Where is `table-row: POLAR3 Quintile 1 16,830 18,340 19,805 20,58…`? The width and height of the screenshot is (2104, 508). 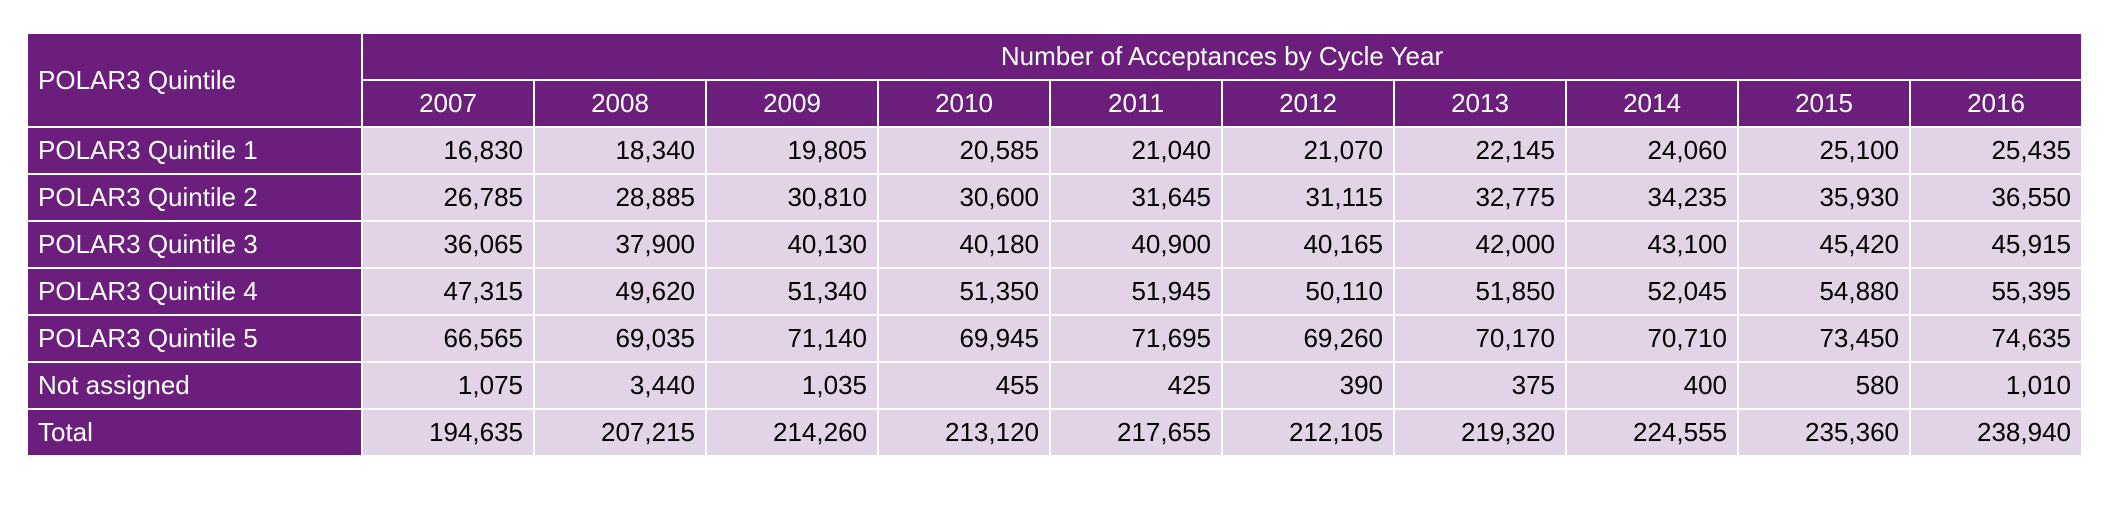 table-row: POLAR3 Quintile 1 16,830 18,340 19,805 20,58… is located at coordinates (1054, 150).